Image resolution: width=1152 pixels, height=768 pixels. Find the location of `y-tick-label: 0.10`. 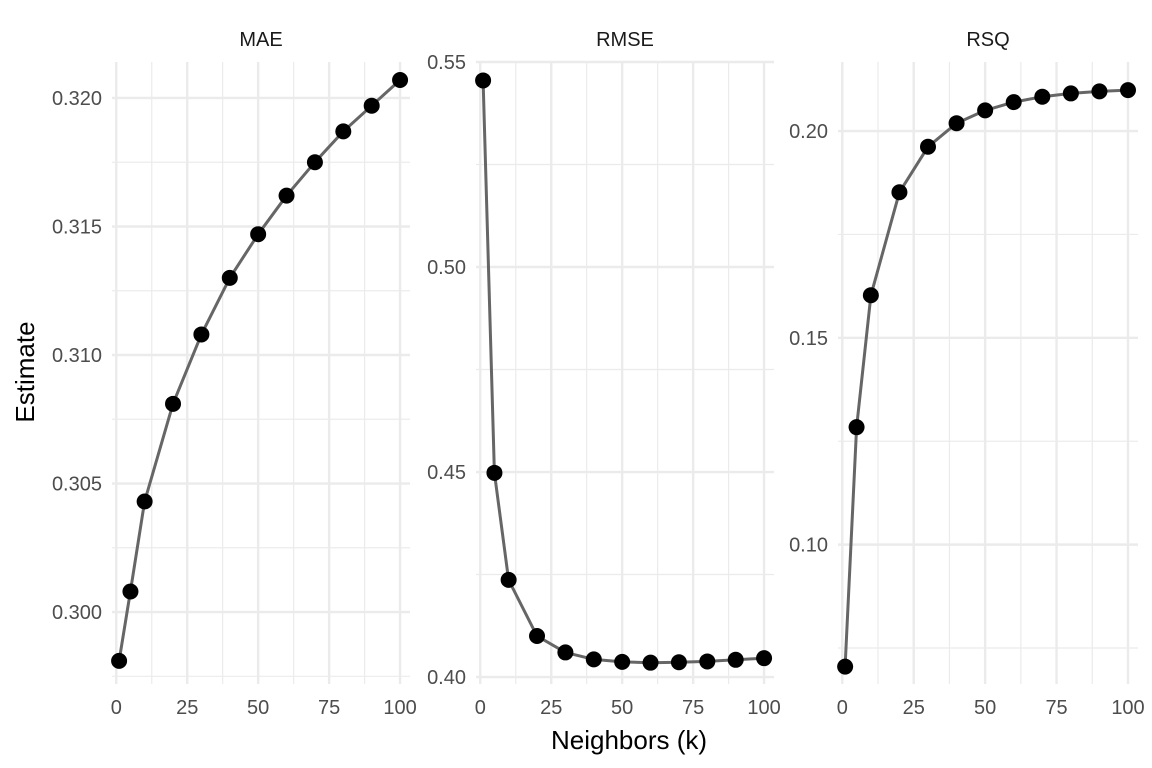

y-tick-label: 0.10 is located at coordinates (808, 546).